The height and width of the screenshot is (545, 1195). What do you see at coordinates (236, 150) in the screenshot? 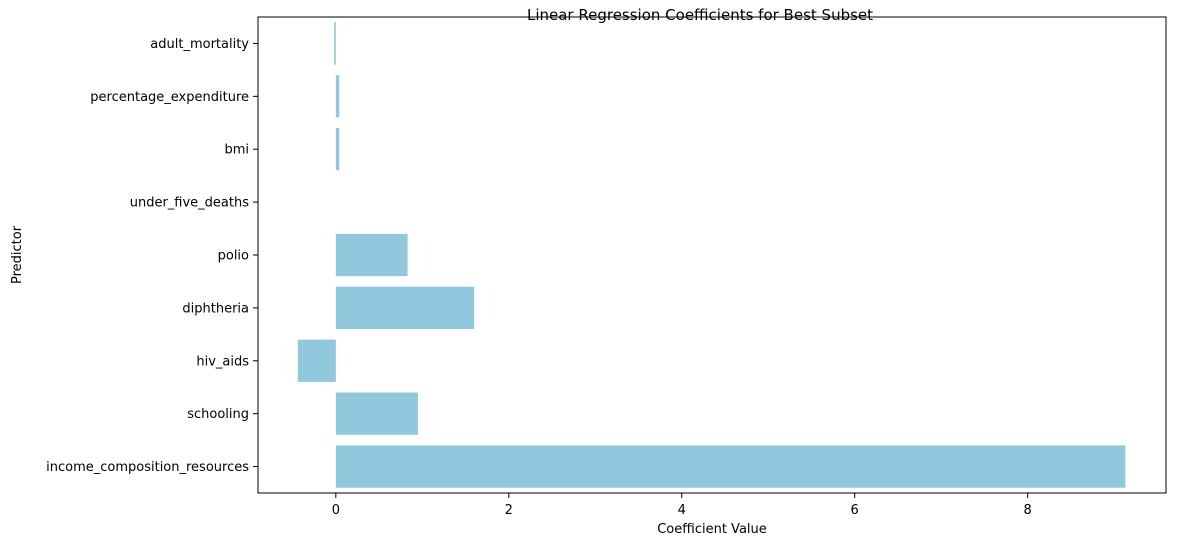
I see `y-tick-label: bmi` at bounding box center [236, 150].